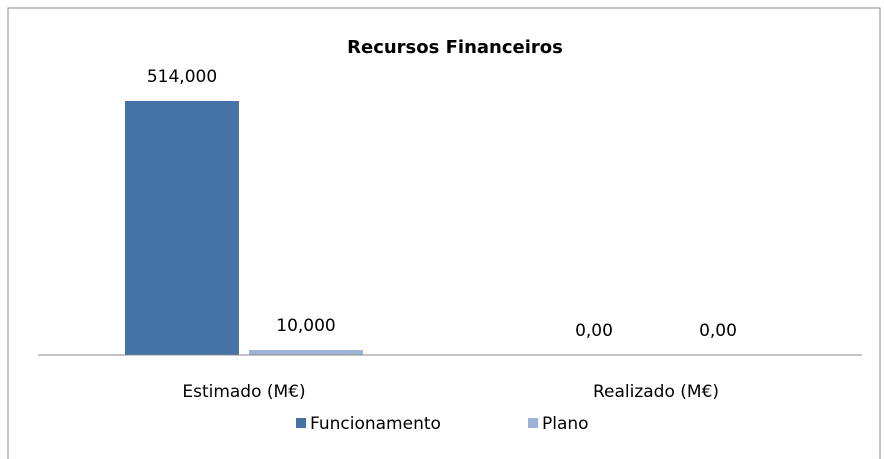 This screenshot has height=459, width=884. What do you see at coordinates (305, 326) in the screenshot?
I see `data-label: 10,000` at bounding box center [305, 326].